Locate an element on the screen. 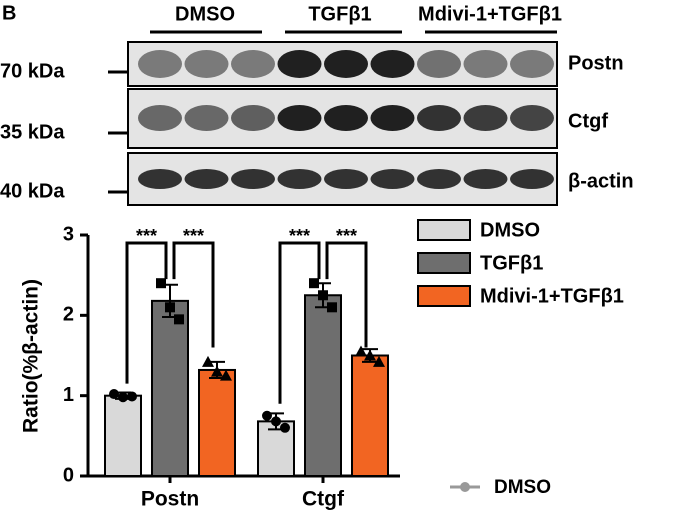 The height and width of the screenshot is (518, 673). group-label: TGFβ1 is located at coordinates (339, 14).